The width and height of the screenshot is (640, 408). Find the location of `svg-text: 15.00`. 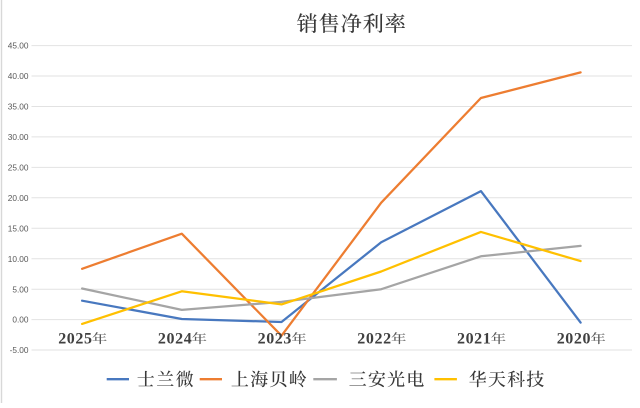

svg-text: 15.00 is located at coordinates (18, 228).